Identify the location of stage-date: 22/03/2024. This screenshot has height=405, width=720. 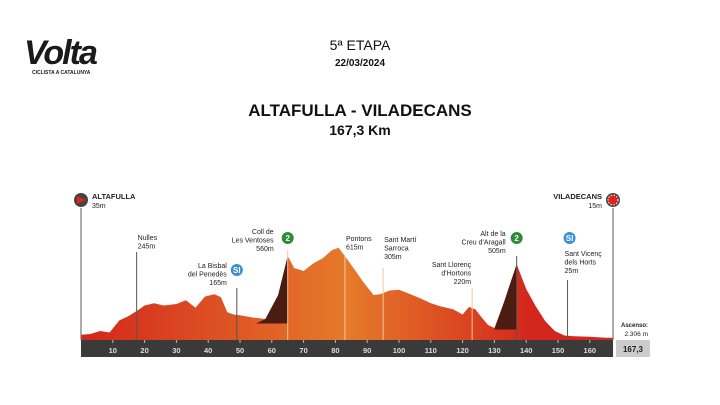
(360, 63).